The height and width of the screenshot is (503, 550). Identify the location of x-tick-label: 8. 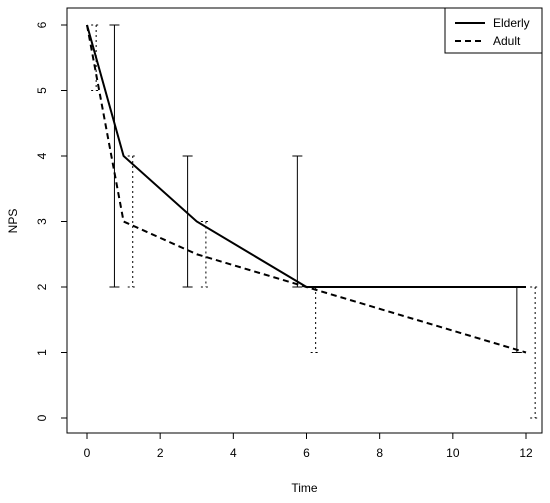
(379, 453).